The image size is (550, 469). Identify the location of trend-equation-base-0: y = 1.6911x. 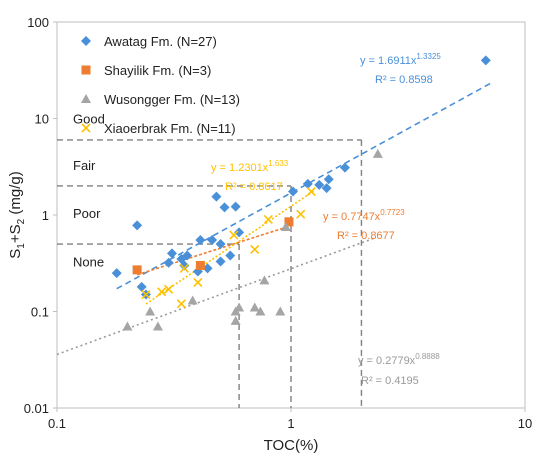
(388, 61).